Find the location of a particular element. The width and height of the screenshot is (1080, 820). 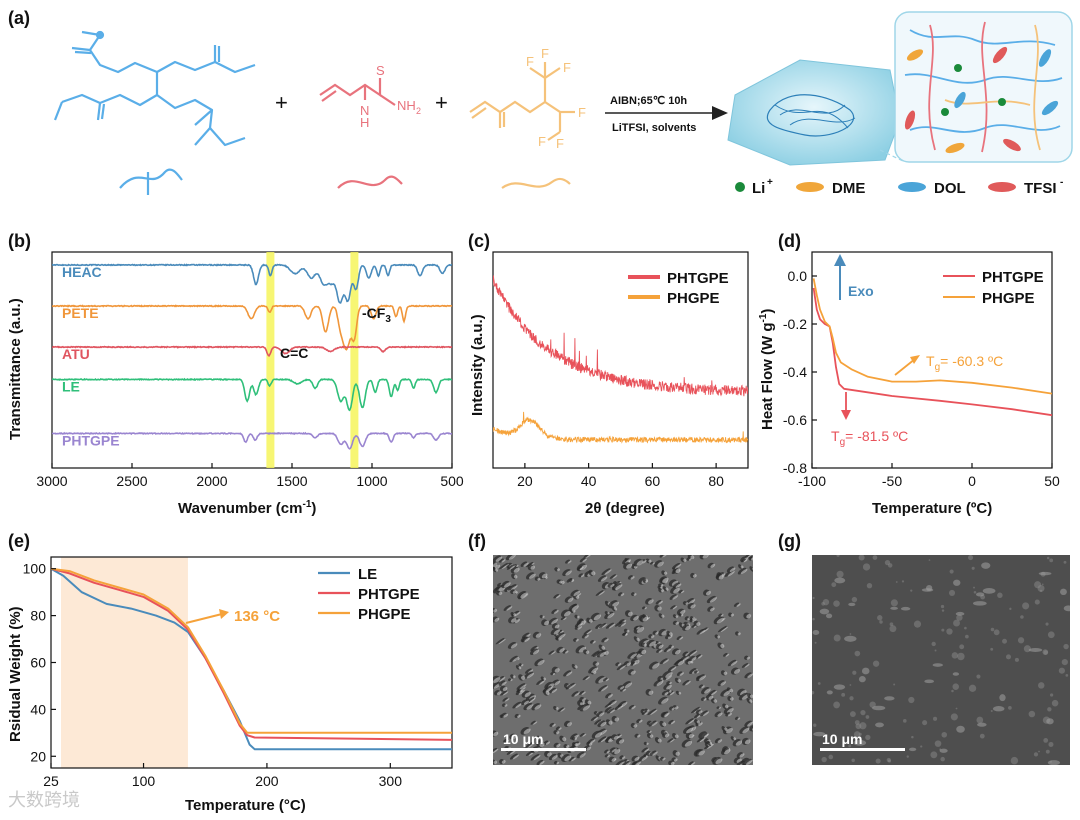

legend-e-phtgpe: PHTGPE is located at coordinates (389, 594).